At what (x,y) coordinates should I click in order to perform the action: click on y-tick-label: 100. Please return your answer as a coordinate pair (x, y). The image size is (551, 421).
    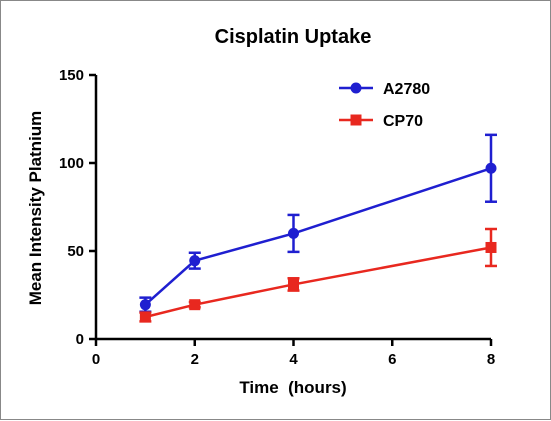
    Looking at the image, I should click on (71, 163).